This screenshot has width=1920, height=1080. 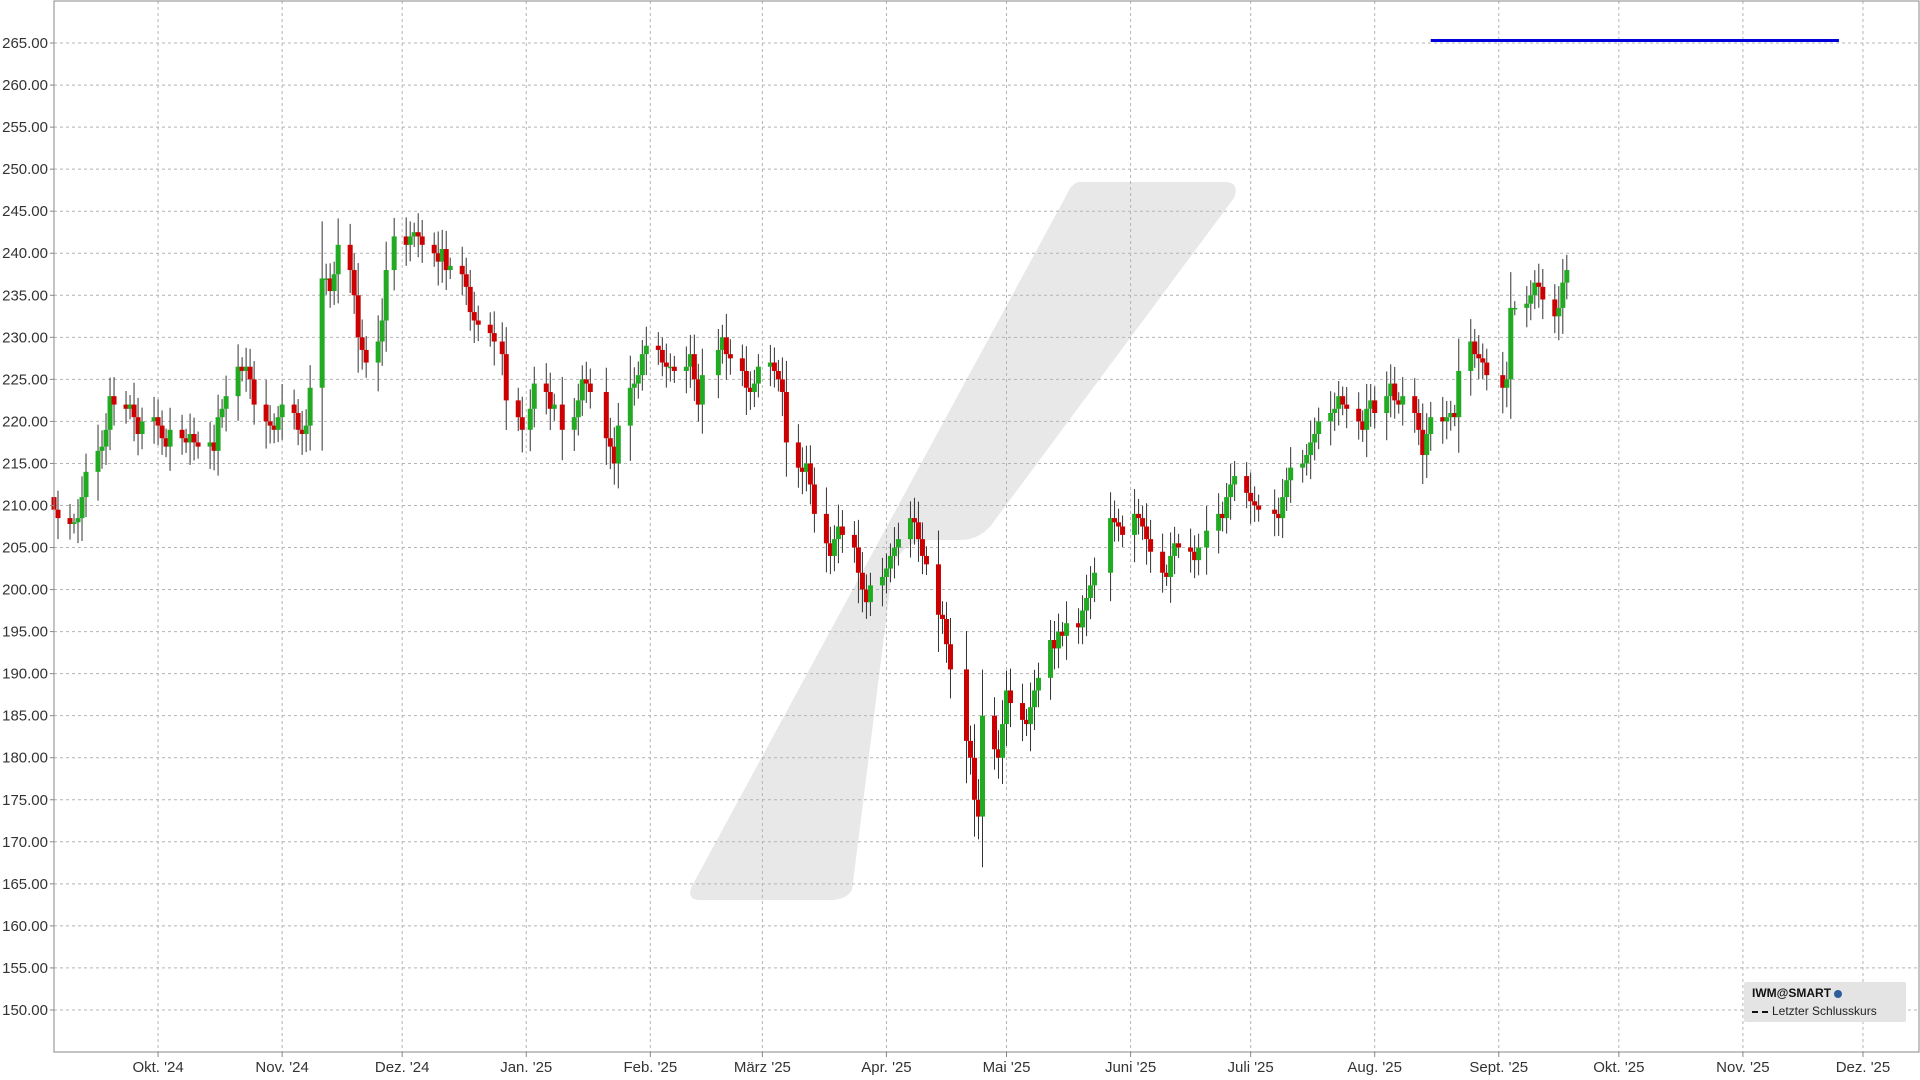 I want to click on y-tick-label: 210.00, so click(x=25, y=505).